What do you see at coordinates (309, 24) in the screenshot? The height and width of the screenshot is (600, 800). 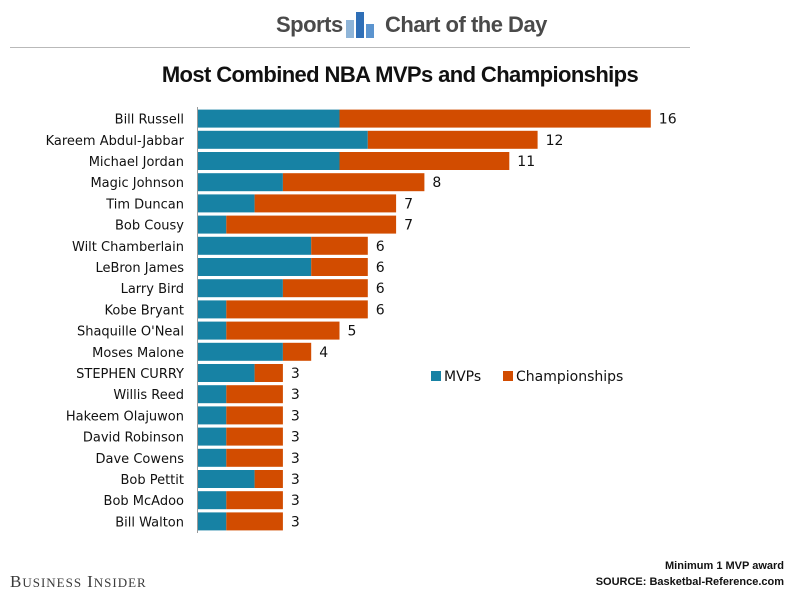 I see `section-label: Sports` at bounding box center [309, 24].